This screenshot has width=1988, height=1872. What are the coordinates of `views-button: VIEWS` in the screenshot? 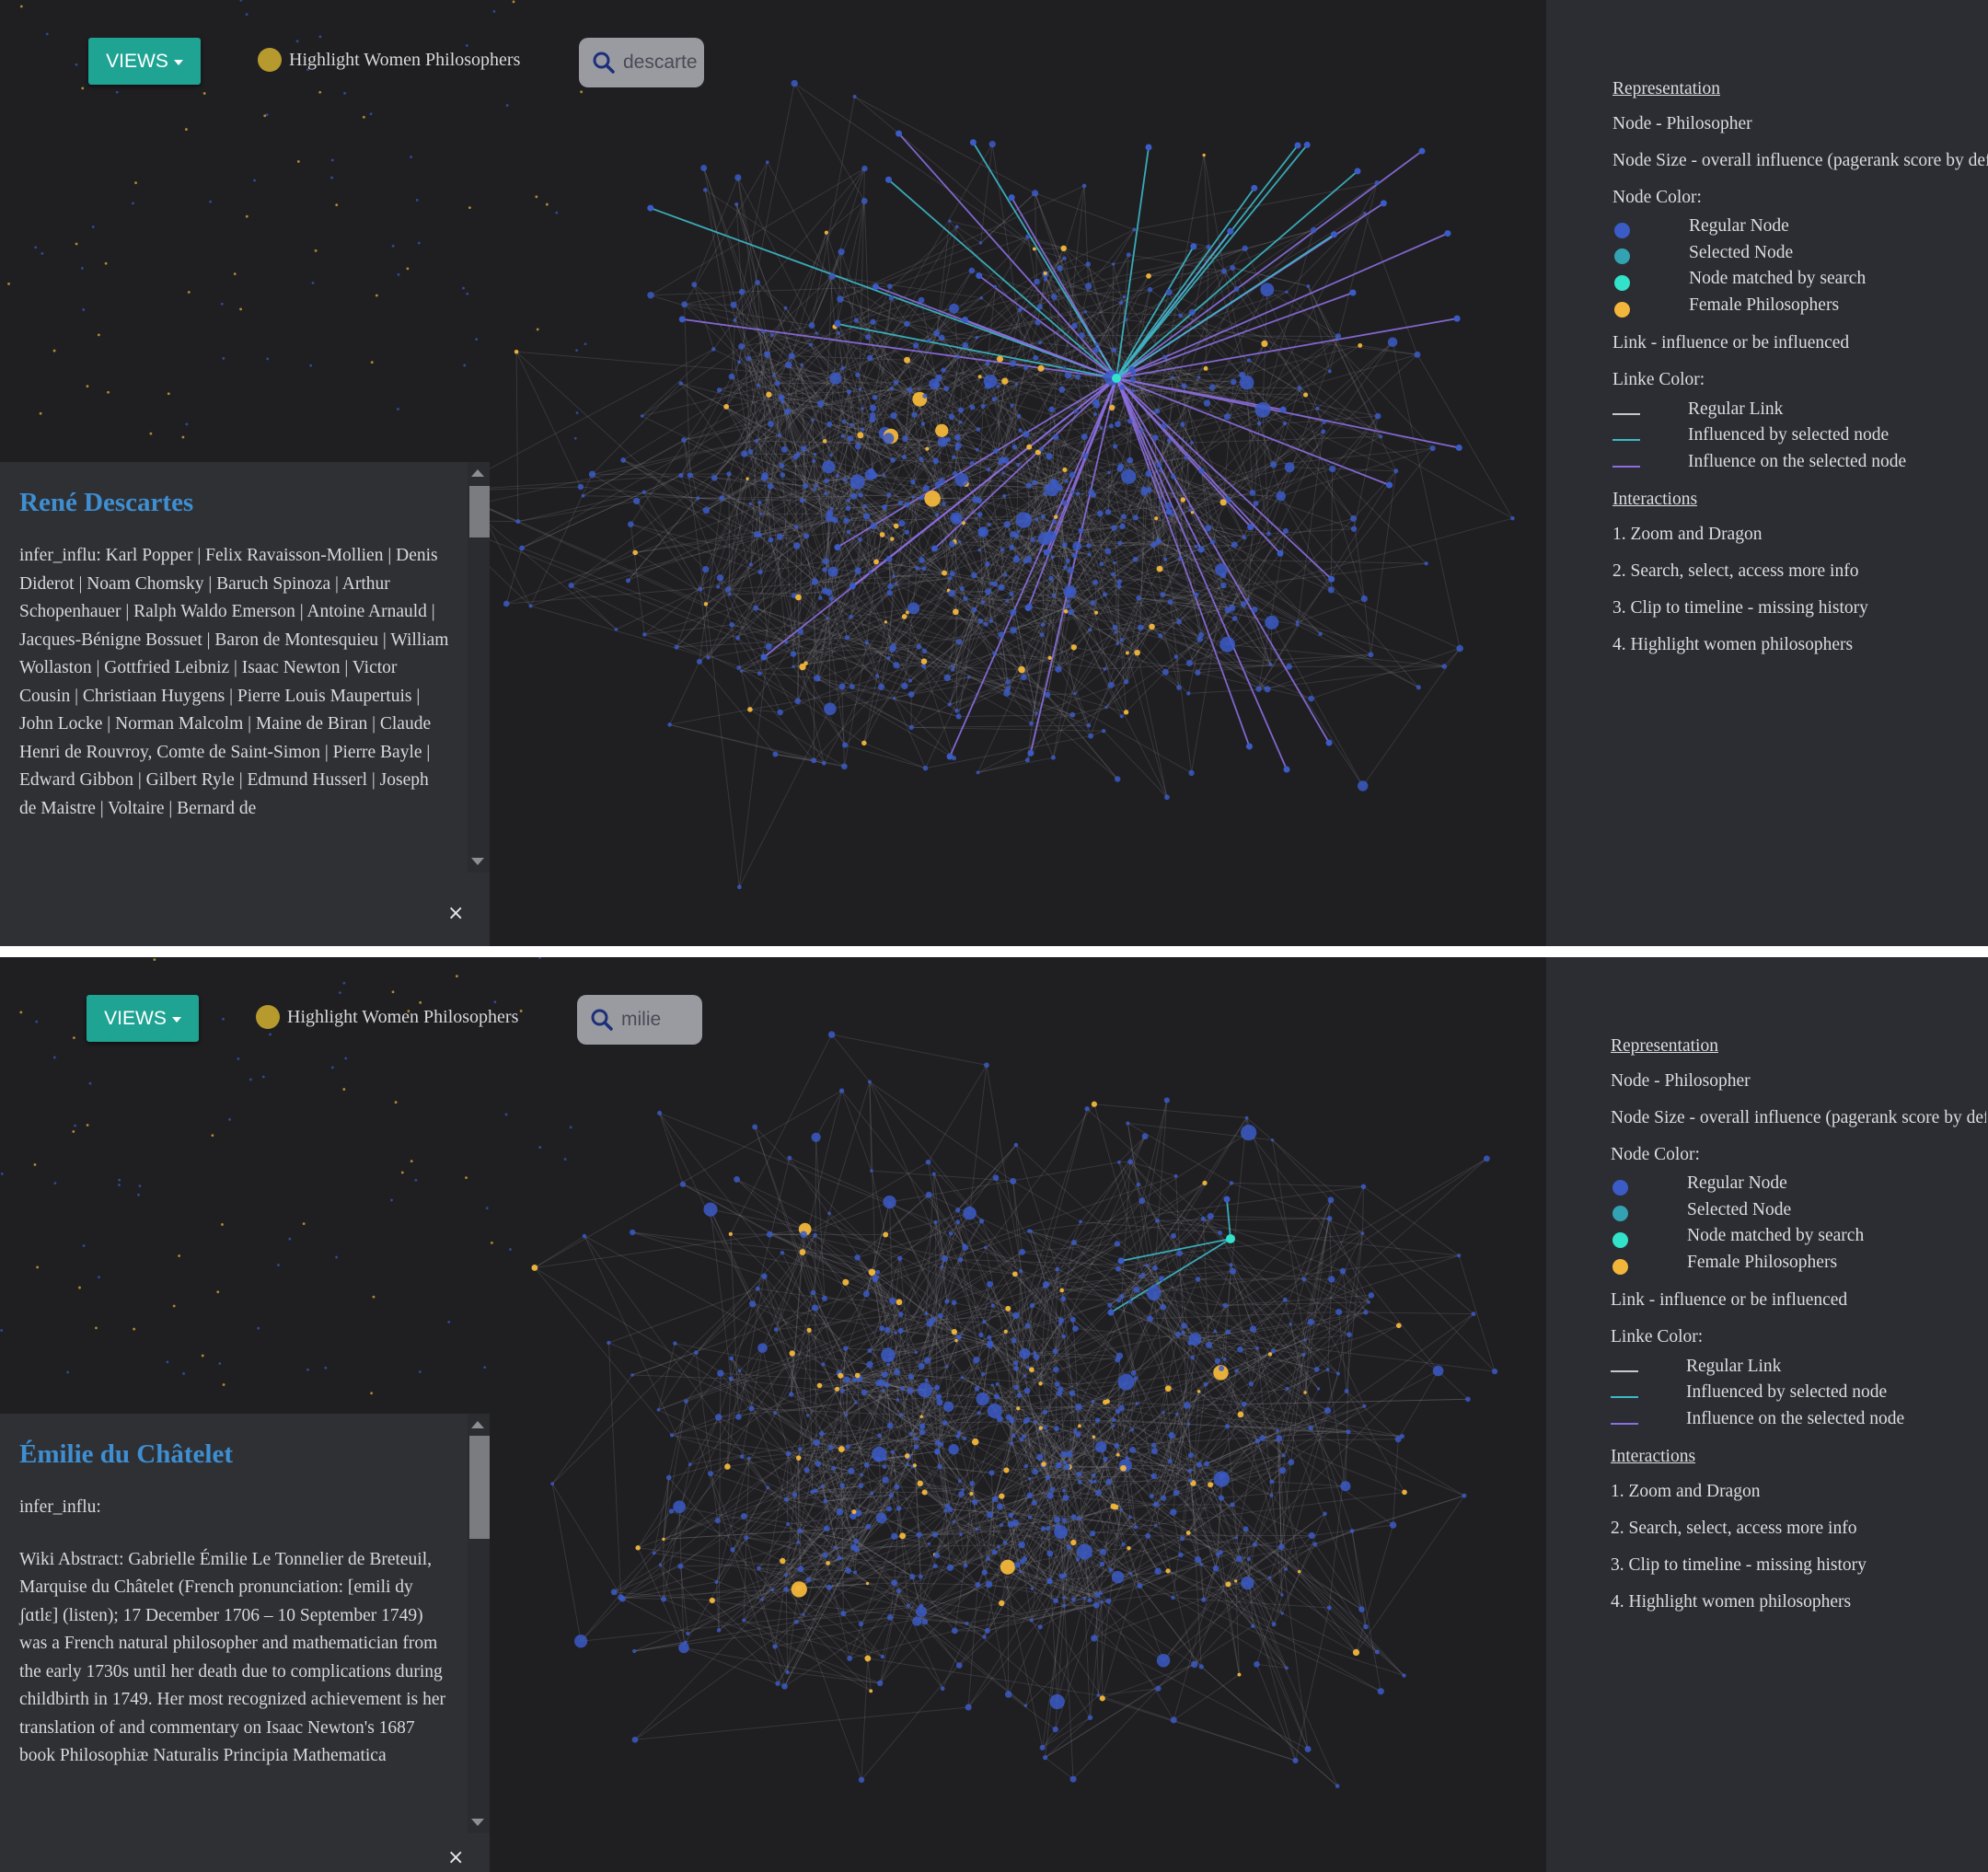 It's located at (144, 61).